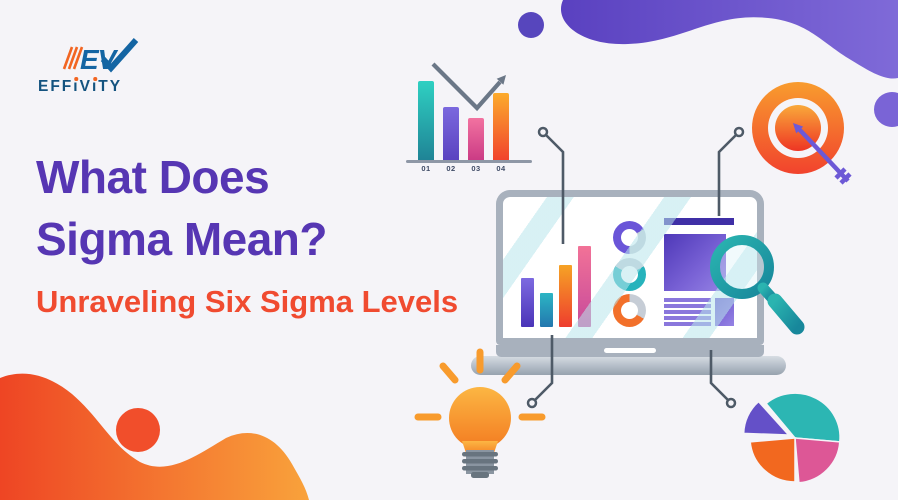  What do you see at coordinates (451, 140) in the screenshot?
I see `bar-chart-bar: 02` at bounding box center [451, 140].